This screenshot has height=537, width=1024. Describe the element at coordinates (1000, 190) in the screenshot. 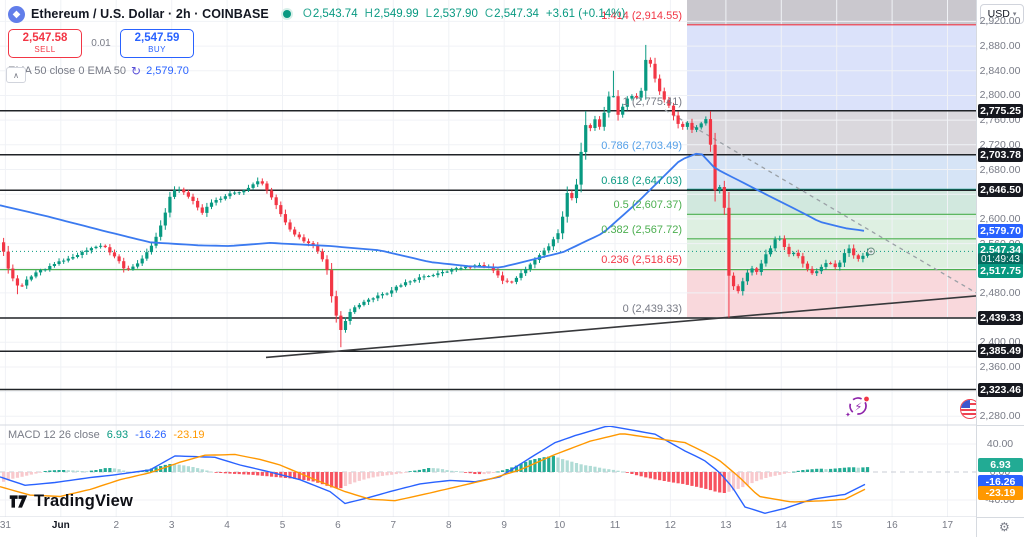

I see `price-badge: 2,646.50` at that location.